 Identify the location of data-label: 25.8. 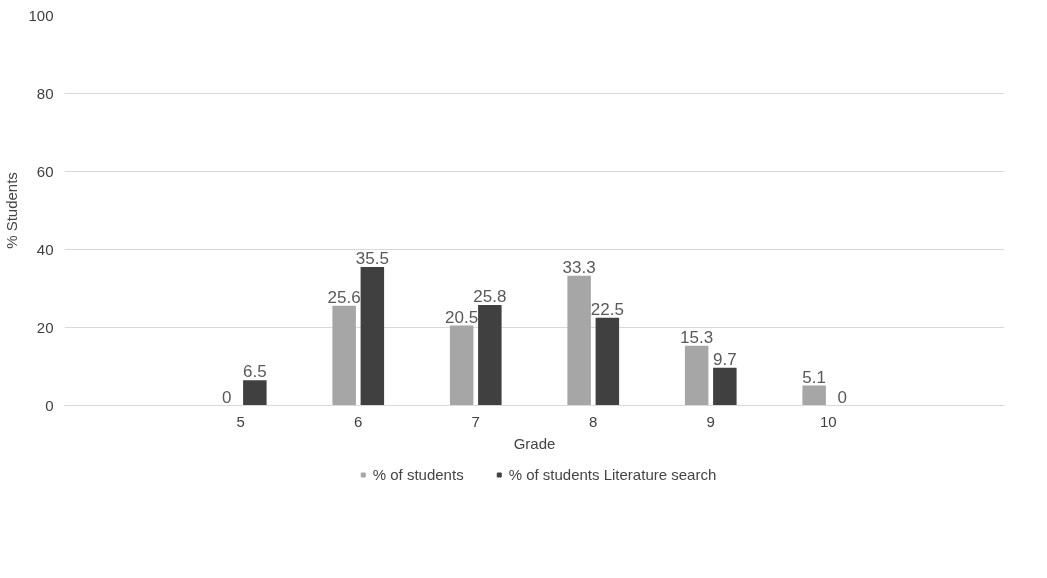
(490, 296).